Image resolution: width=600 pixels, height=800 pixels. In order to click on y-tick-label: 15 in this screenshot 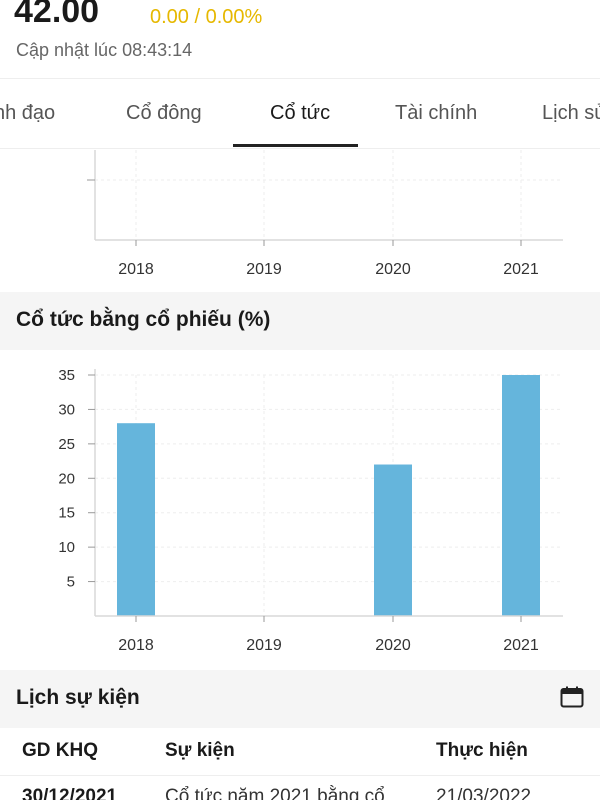, I will do `click(66, 513)`.